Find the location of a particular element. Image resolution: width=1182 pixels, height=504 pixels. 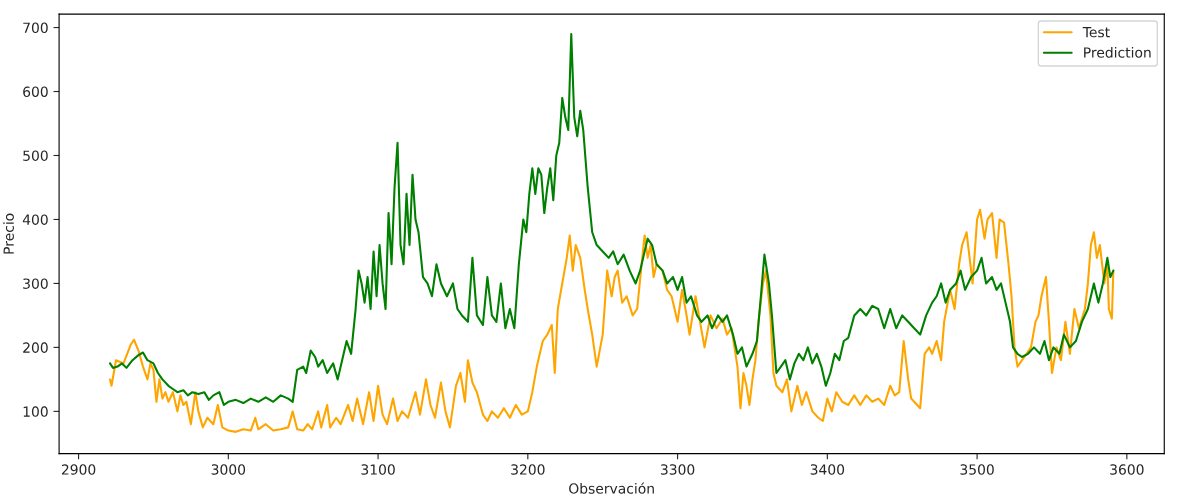

y-tick-label: 300 is located at coordinates (35, 283).